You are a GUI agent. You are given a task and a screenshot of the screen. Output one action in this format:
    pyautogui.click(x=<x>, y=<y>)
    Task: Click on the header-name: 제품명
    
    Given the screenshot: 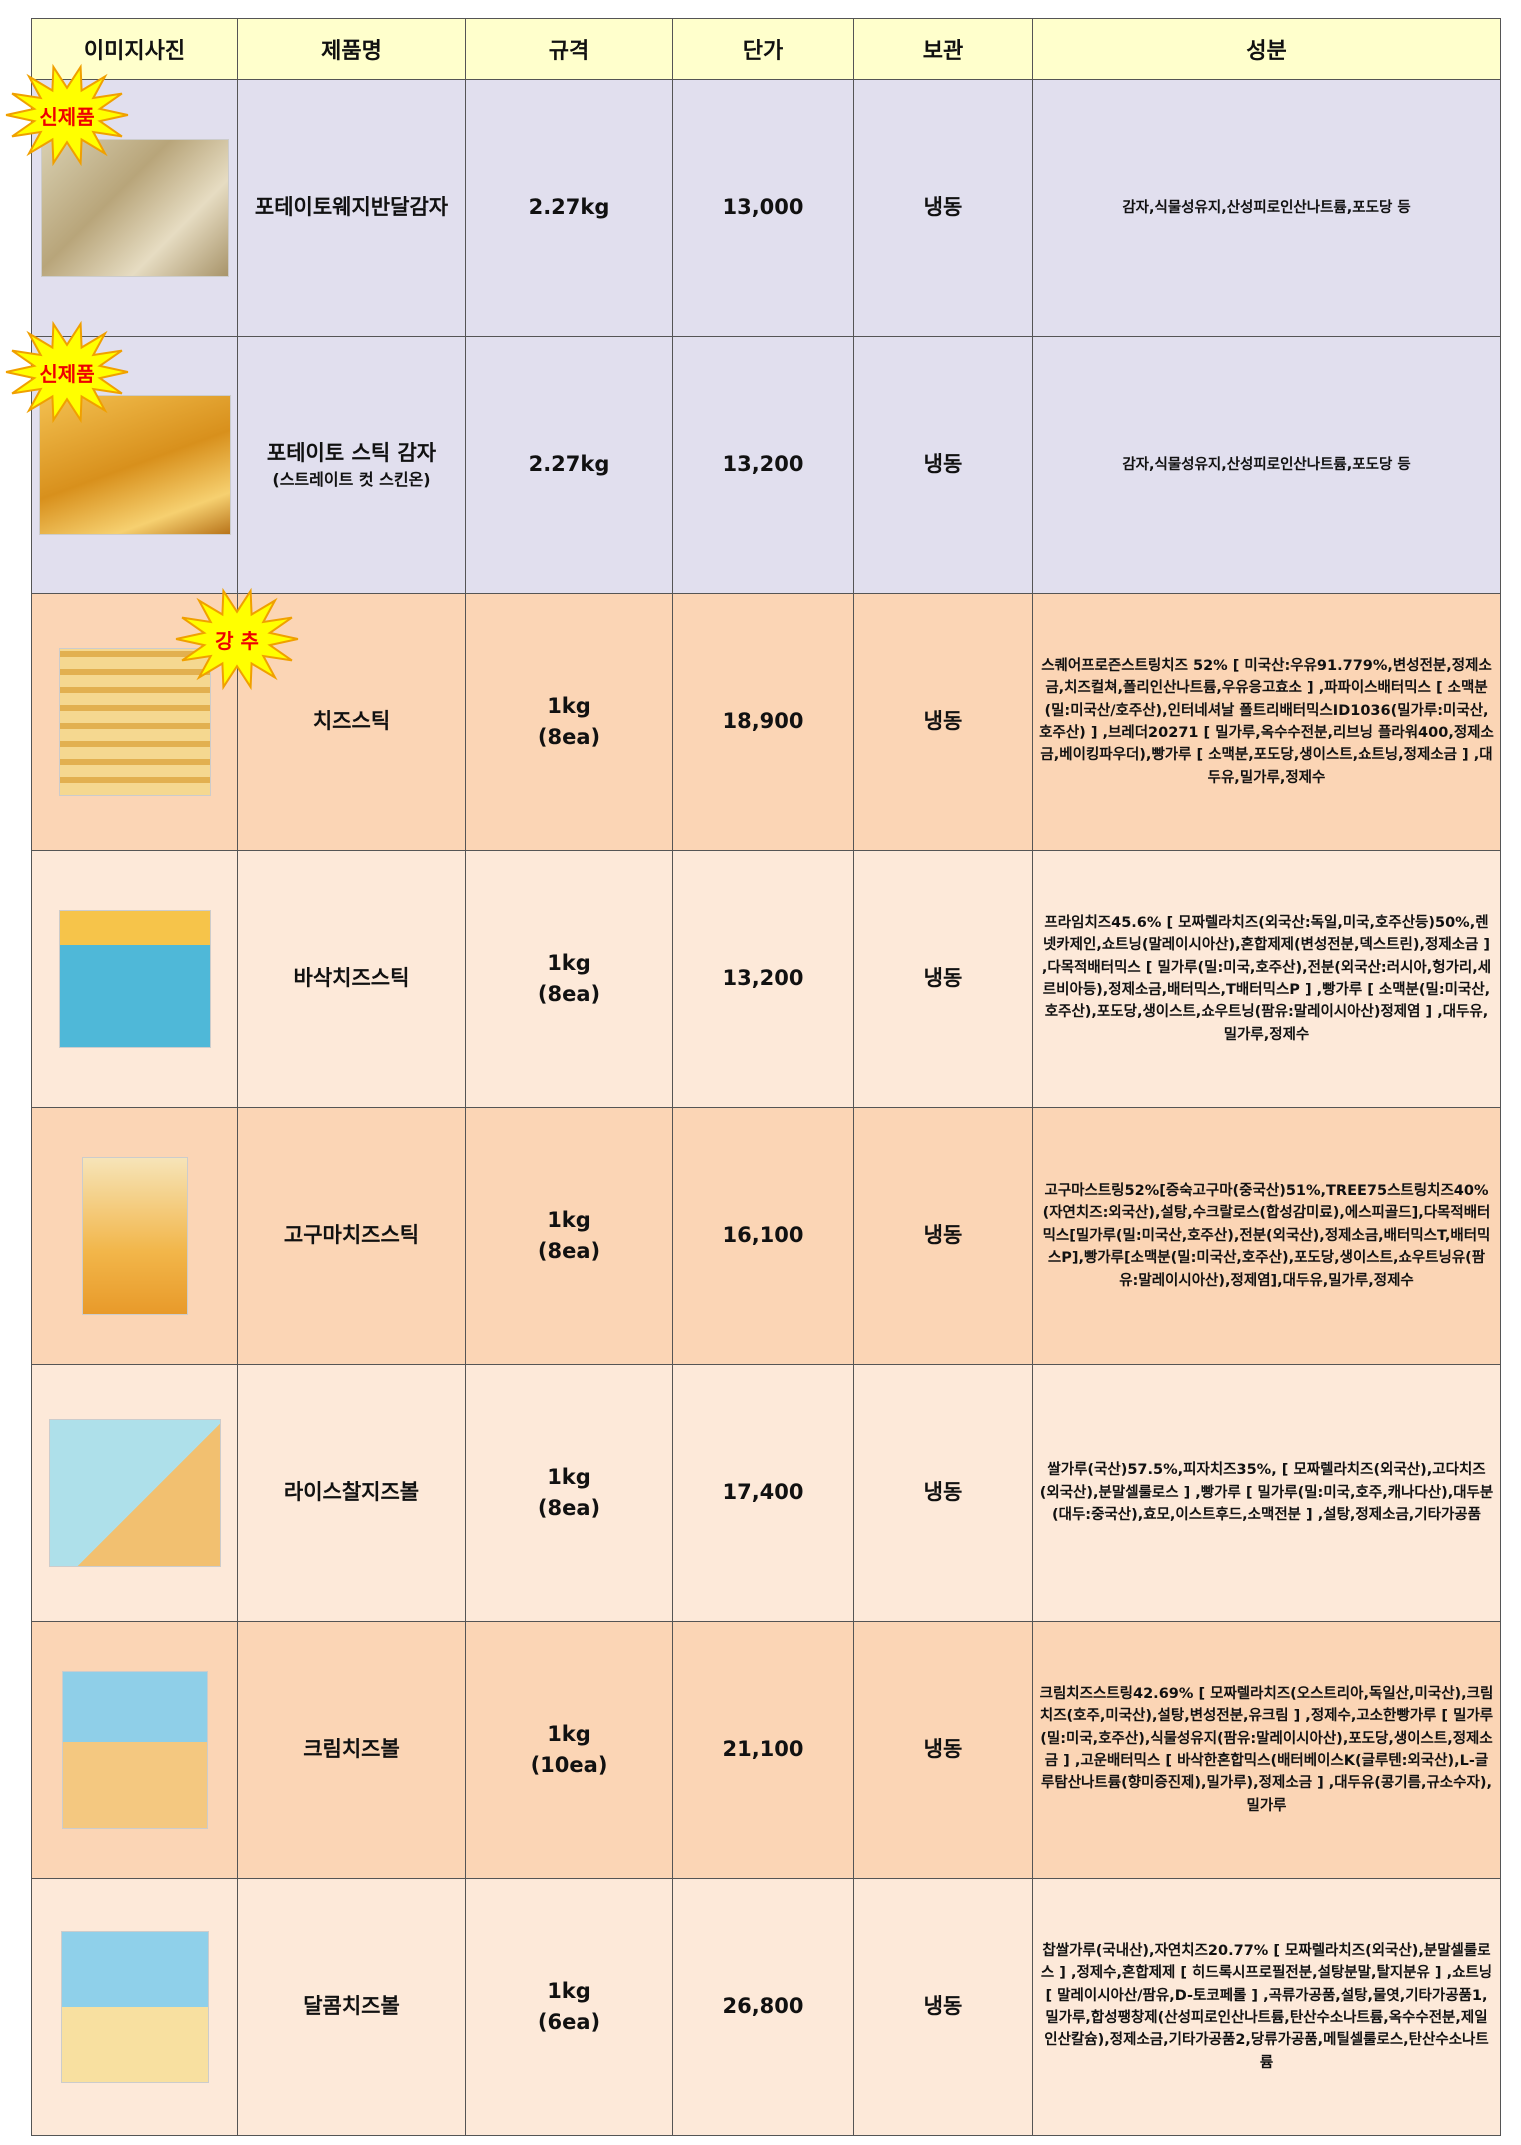 What is the action you would take?
    pyautogui.click(x=351, y=49)
    